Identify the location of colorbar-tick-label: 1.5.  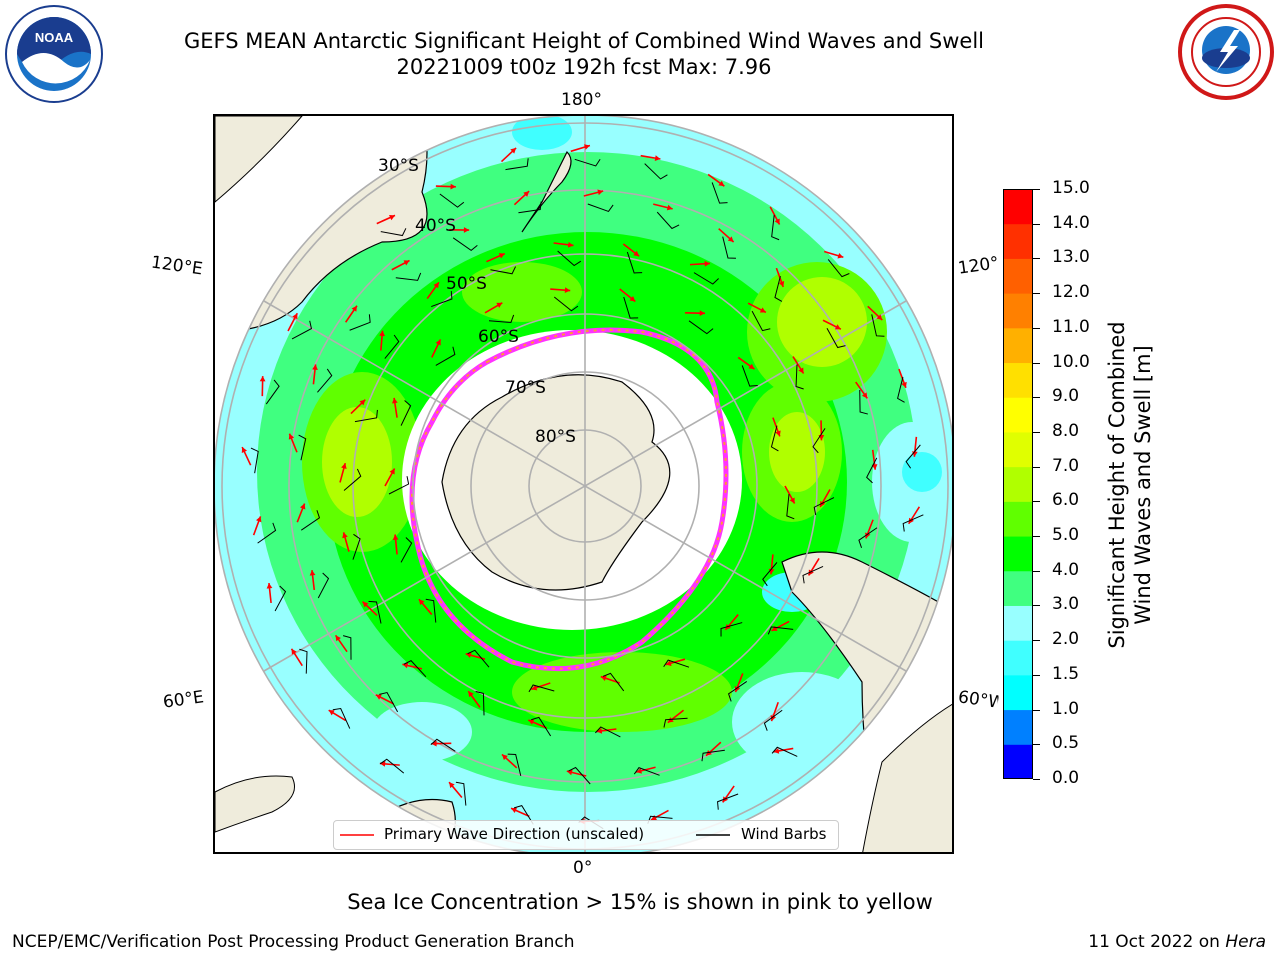
(1066, 673).